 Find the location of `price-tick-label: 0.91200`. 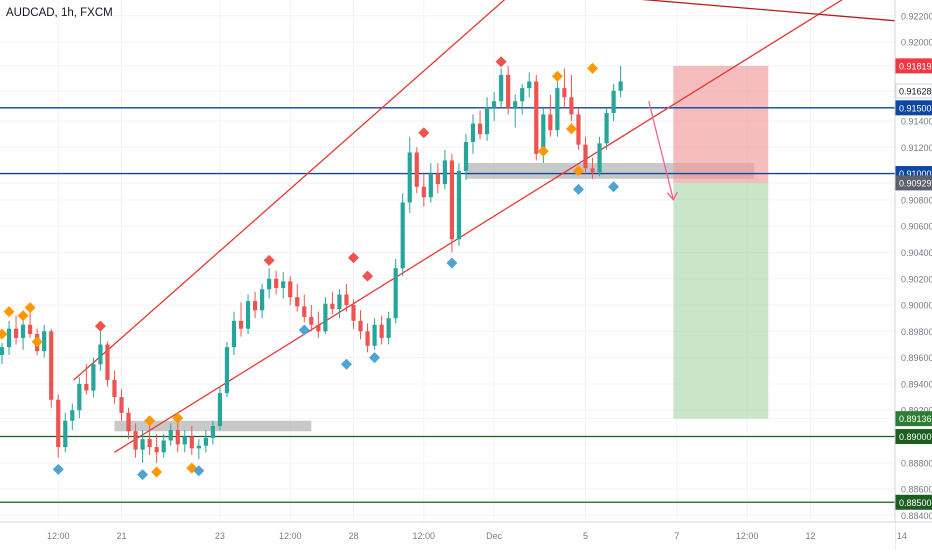

price-tick-label: 0.91200 is located at coordinates (916, 148).